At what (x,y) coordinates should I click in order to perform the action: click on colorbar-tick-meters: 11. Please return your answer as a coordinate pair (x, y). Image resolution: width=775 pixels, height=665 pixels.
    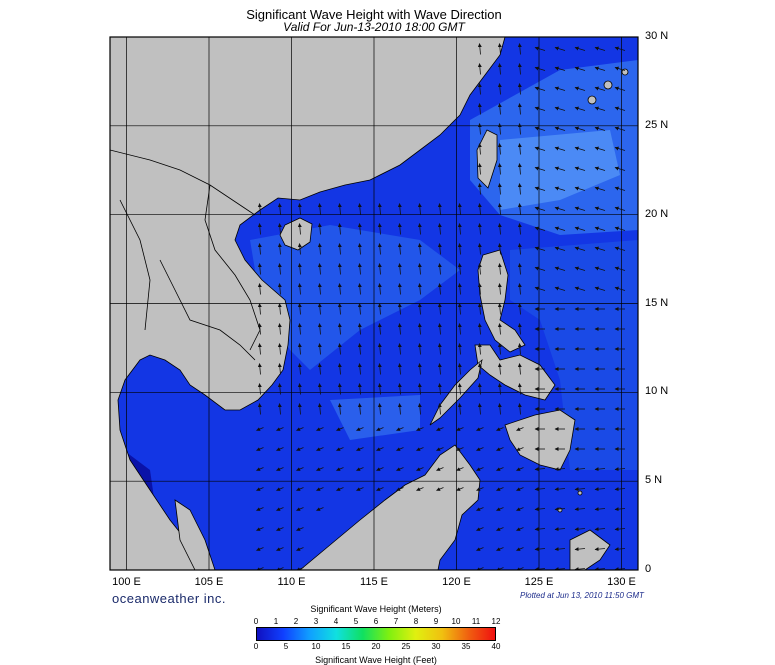
    Looking at the image, I should click on (476, 621).